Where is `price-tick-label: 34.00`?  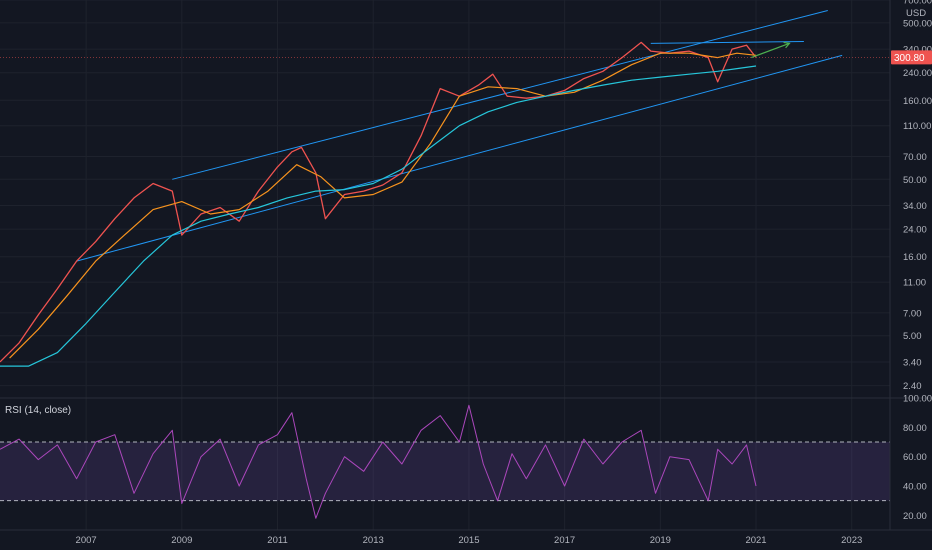 price-tick-label: 34.00 is located at coordinates (915, 206).